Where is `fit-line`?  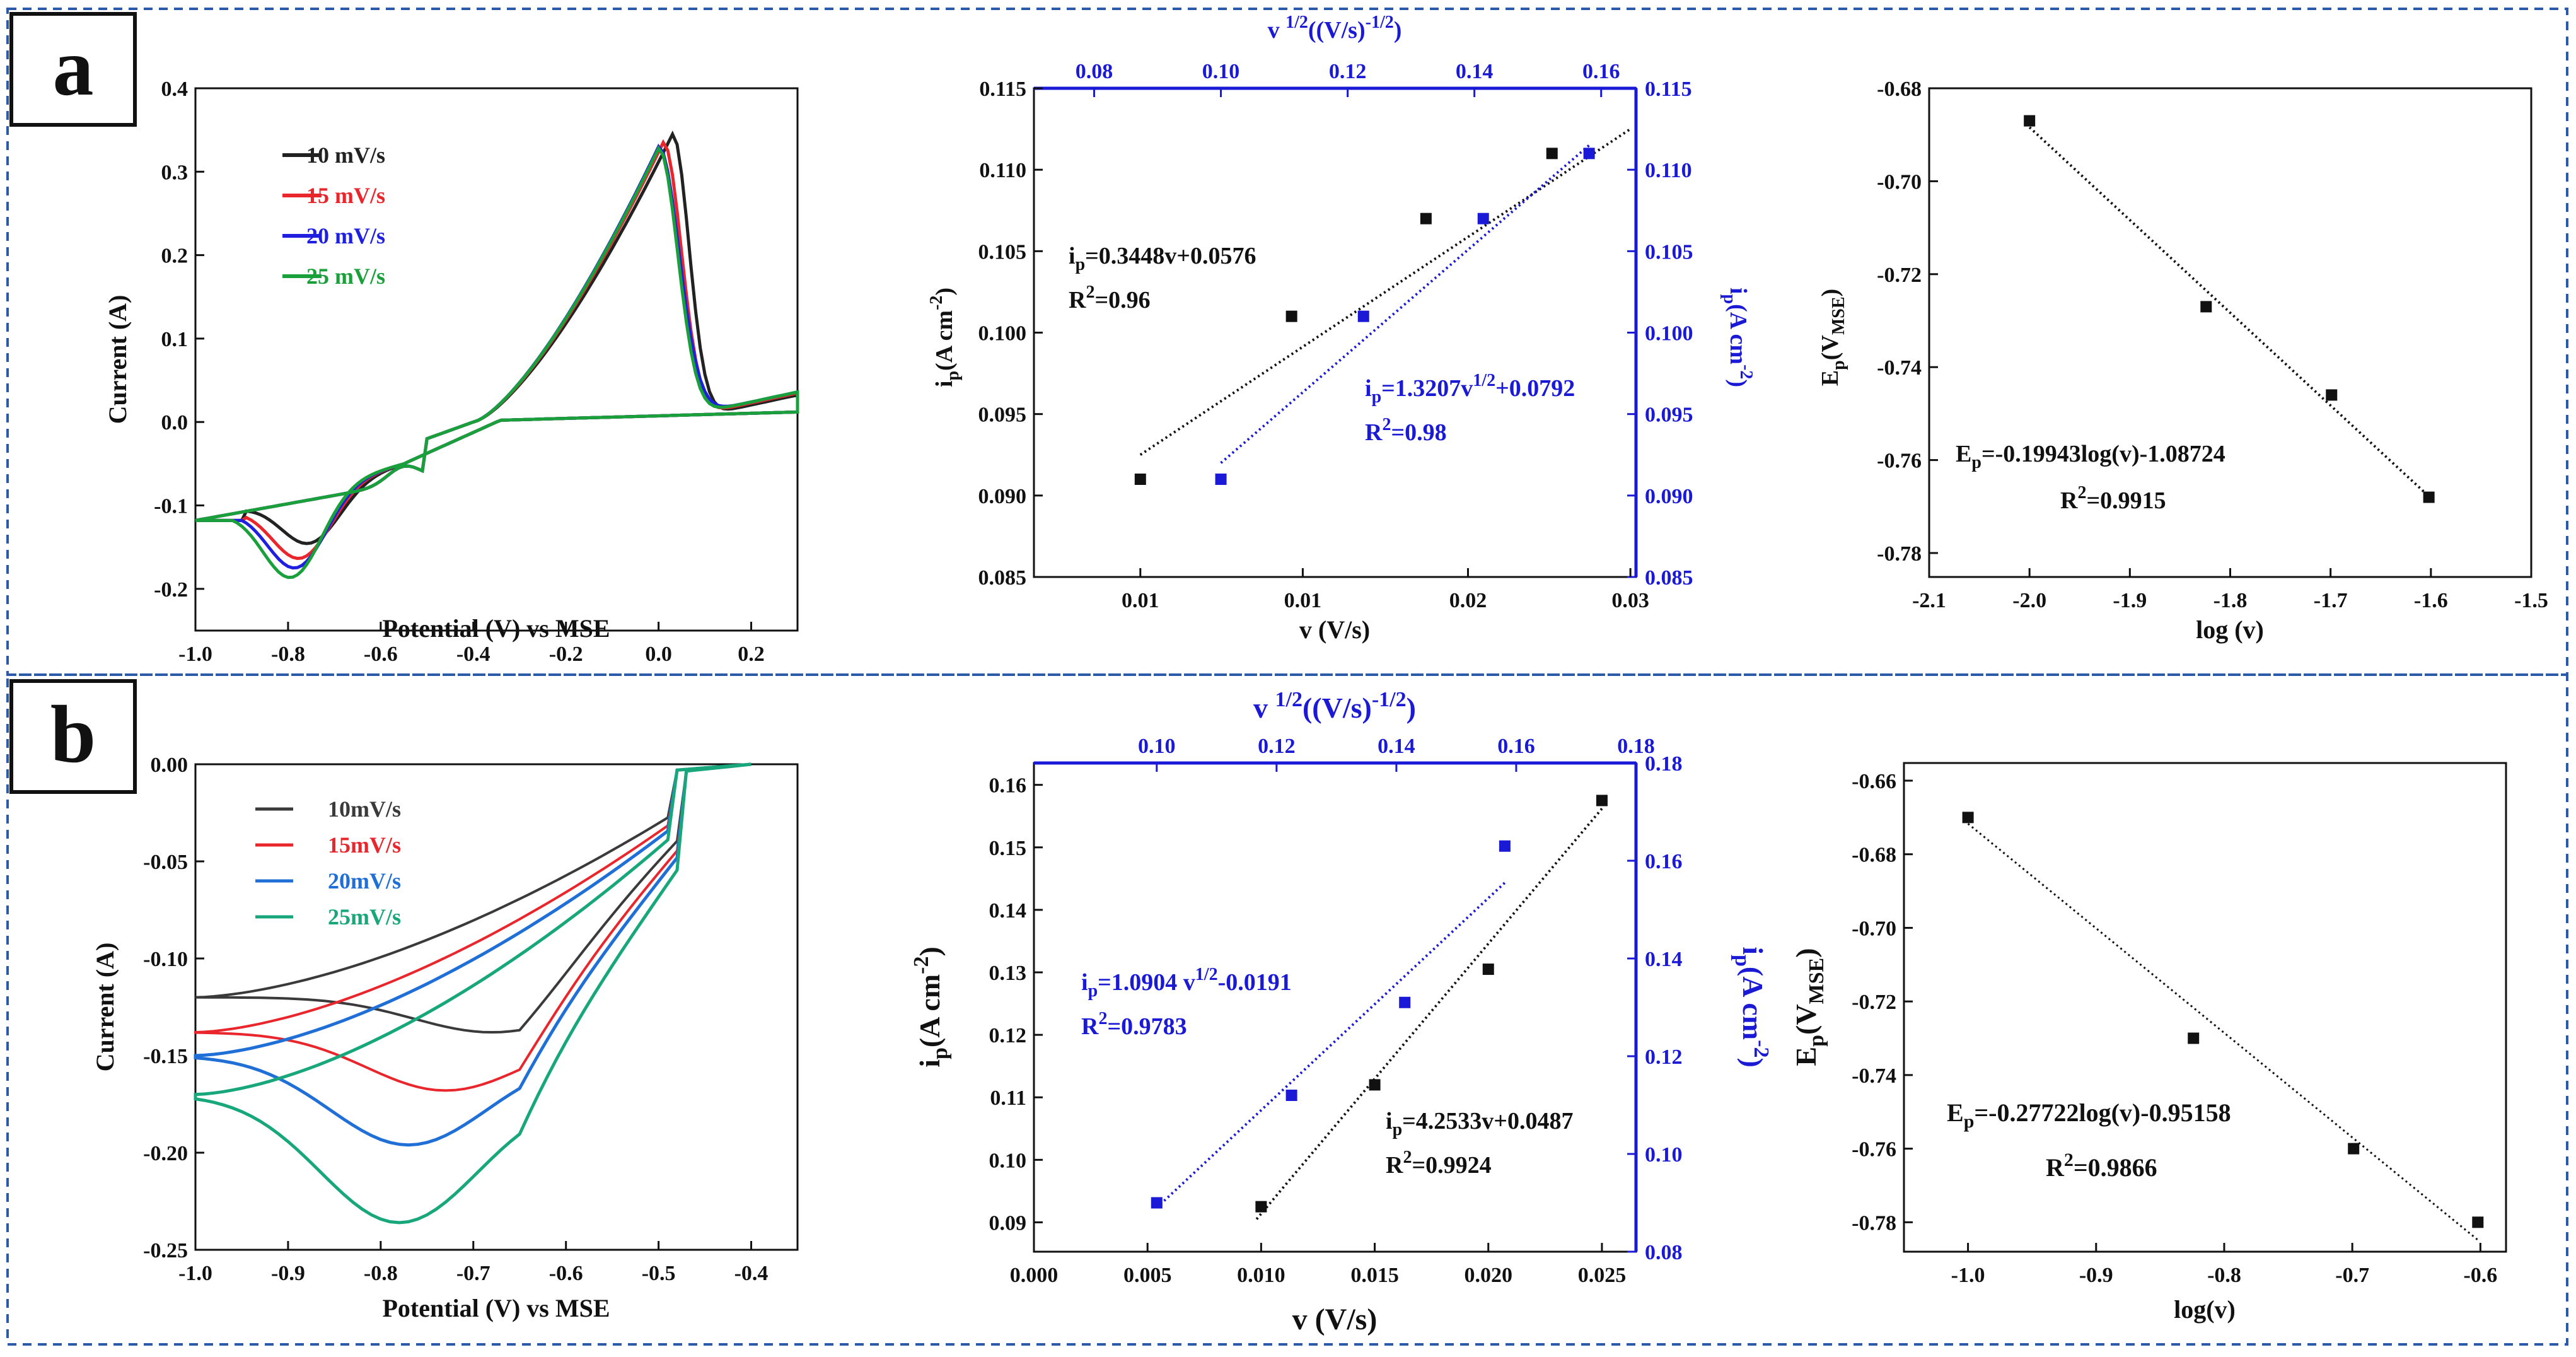 fit-line is located at coordinates (1429, 1014).